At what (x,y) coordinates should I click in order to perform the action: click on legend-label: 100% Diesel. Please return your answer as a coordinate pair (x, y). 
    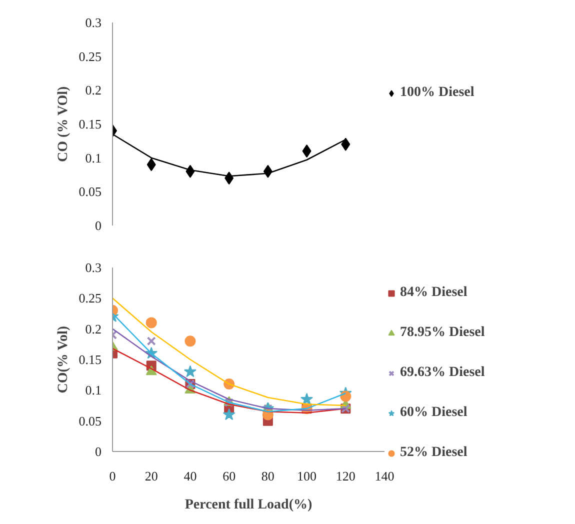
    Looking at the image, I should click on (437, 93).